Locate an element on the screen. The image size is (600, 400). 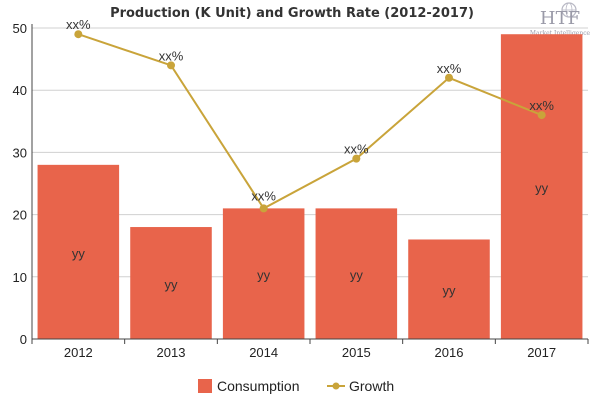
logo-tagline: Market Intelligence is located at coordinates (560, 33).